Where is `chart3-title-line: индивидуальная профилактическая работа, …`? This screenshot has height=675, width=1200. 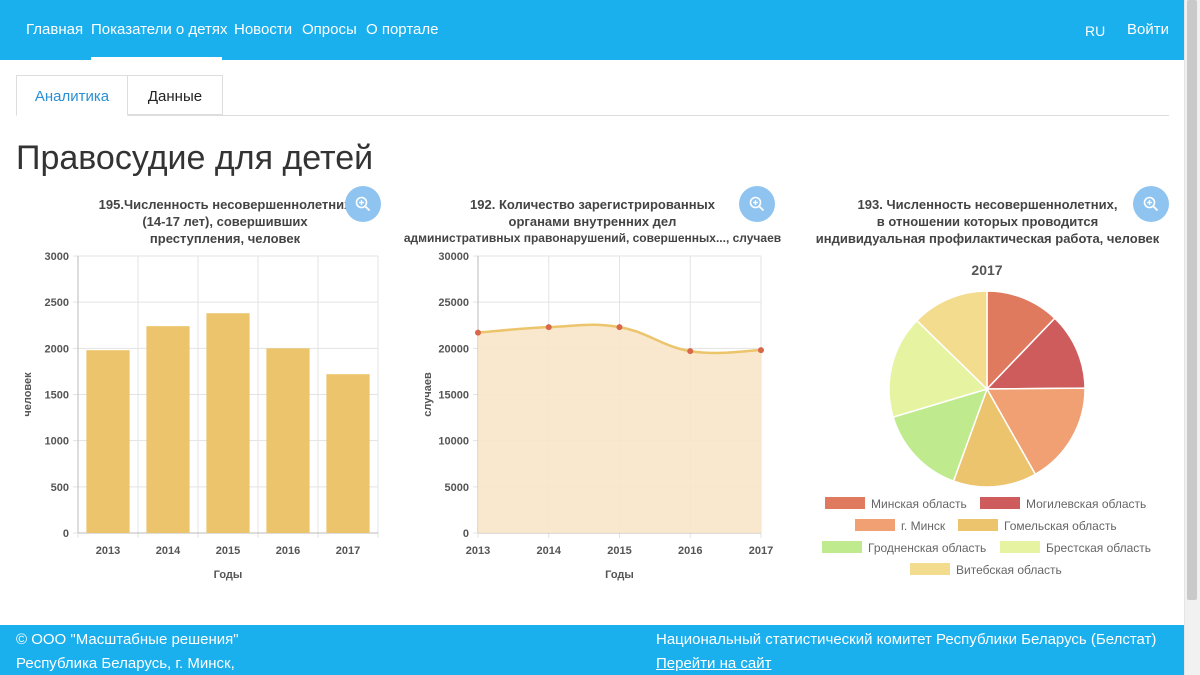
chart3-title-line: индивидуальная профилактическая работа, … is located at coordinates (987, 238).